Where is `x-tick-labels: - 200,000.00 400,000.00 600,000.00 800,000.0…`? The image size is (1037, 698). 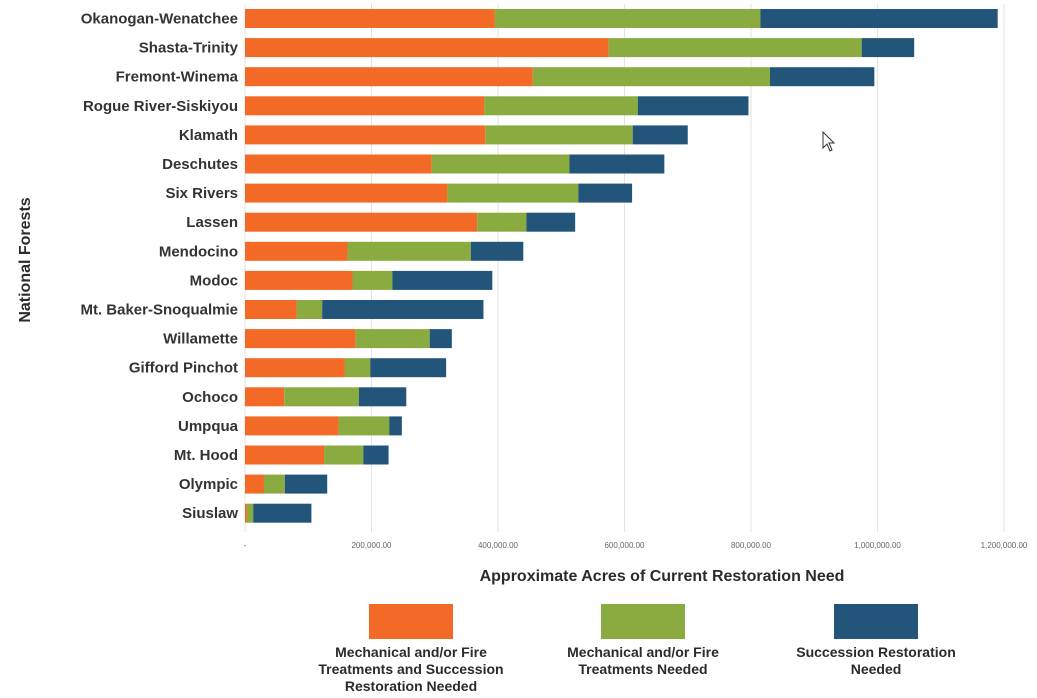 x-tick-labels: - 200,000.00 400,000.00 600,000.00 800,000.0… is located at coordinates (636, 545).